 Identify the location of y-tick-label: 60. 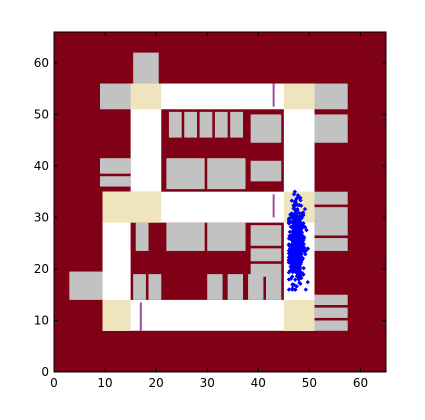
(41, 63).